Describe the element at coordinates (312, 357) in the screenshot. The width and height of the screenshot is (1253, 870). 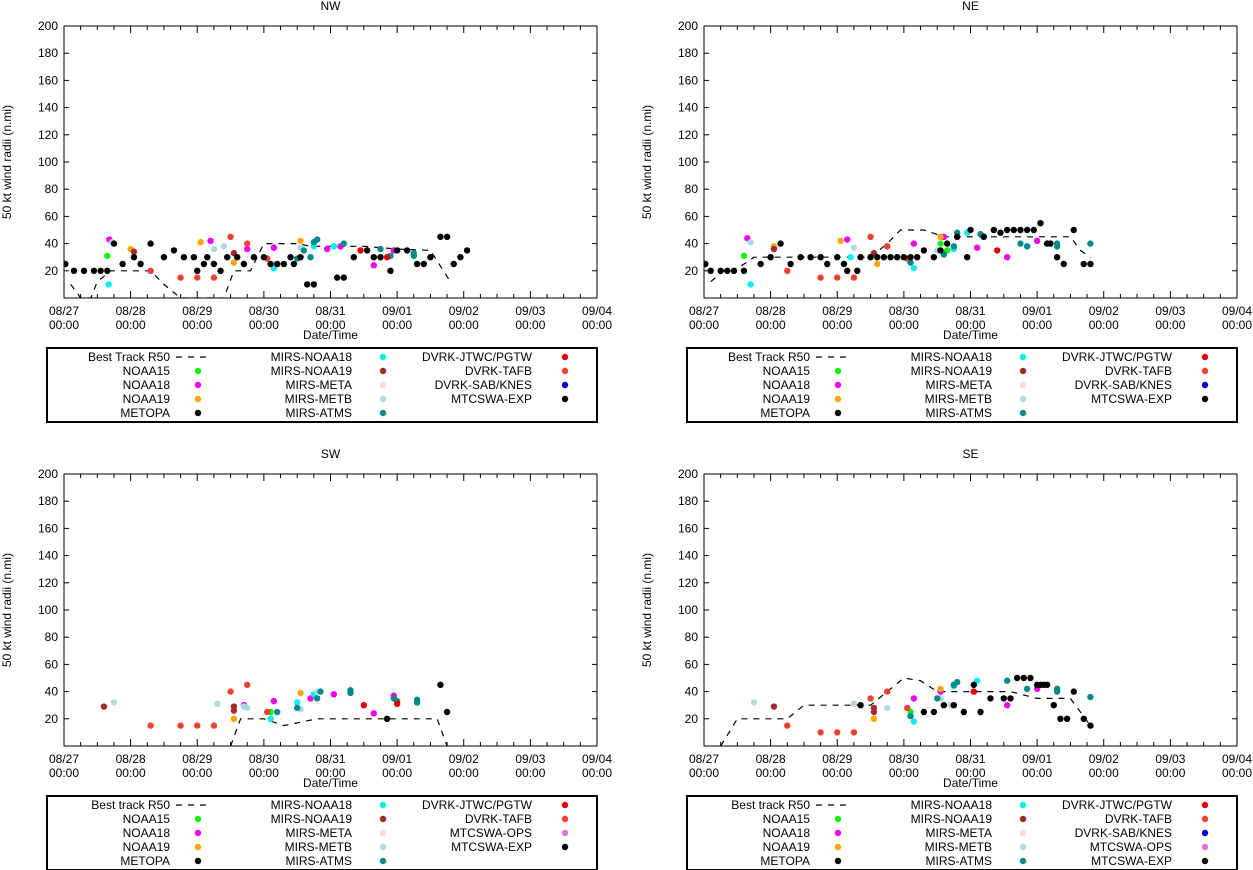
I see `legend-label: MIRS-NOAA18` at that location.